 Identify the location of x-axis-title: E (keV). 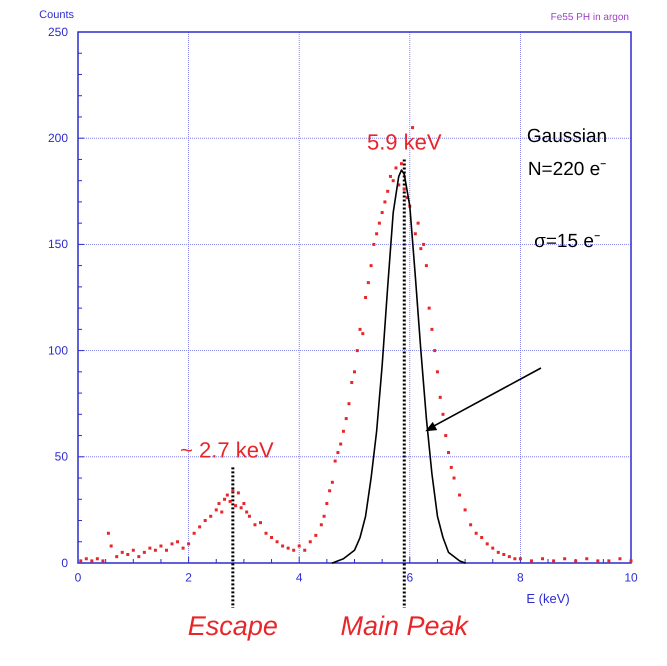
(548, 598).